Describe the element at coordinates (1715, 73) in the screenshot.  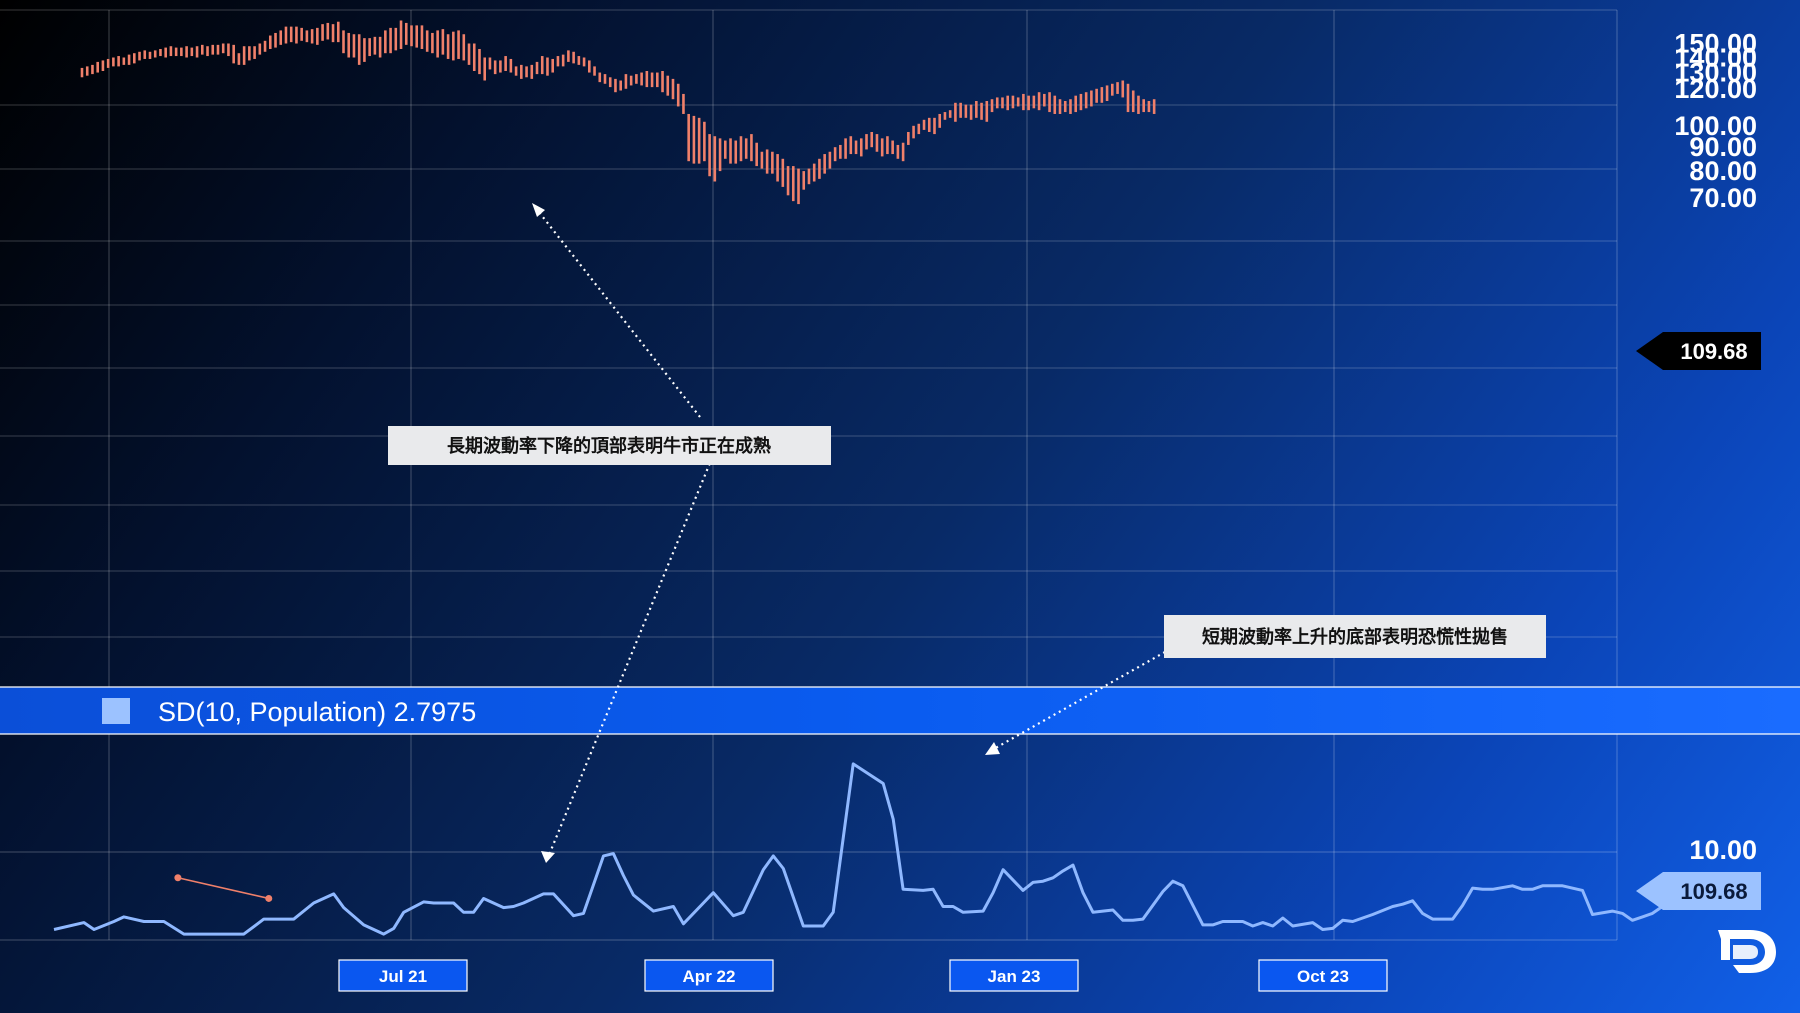
I see `price-tick-label: 130.00` at that location.